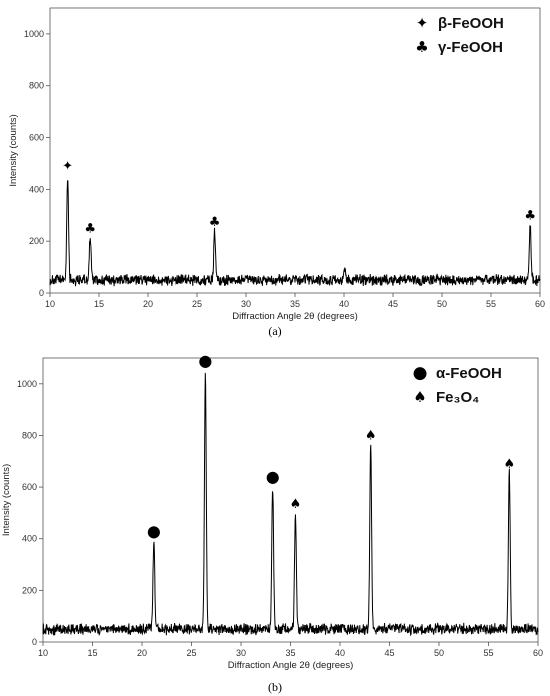 The width and height of the screenshot is (550, 696). I want to click on legend-label: α-FeOOH, so click(469, 373).